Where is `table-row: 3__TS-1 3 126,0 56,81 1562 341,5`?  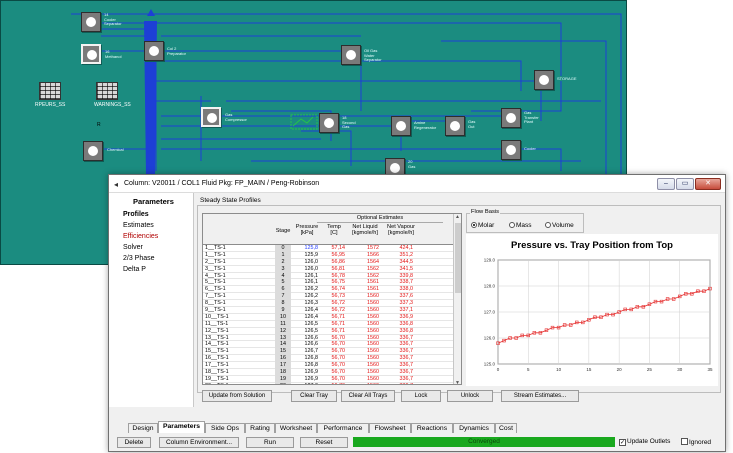 table-row: 3__TS-1 3 126,0 56,81 1562 341,5 is located at coordinates (329, 269).